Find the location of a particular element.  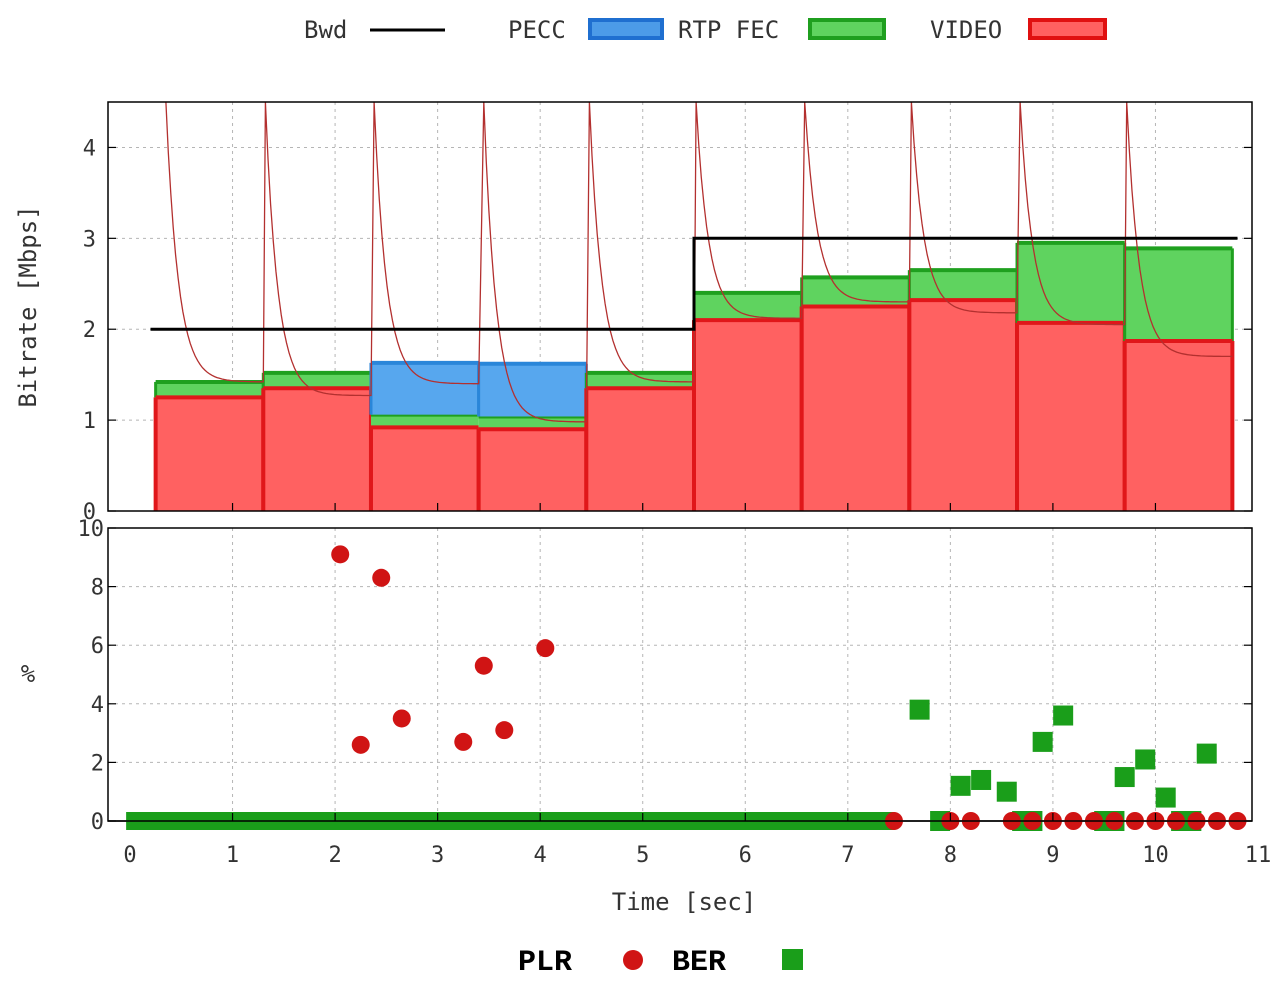

time-tick-label: 0 is located at coordinates (129, 855).